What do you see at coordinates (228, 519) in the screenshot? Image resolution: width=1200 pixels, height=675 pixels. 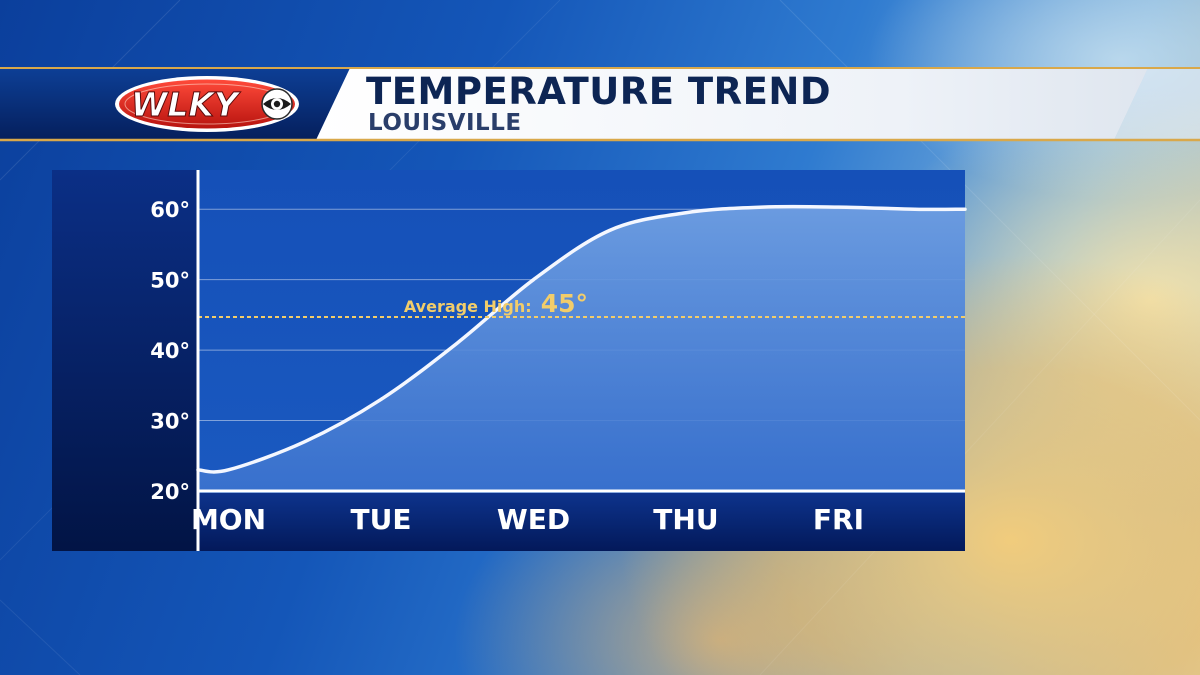 I see `x-tick-label: MON` at bounding box center [228, 519].